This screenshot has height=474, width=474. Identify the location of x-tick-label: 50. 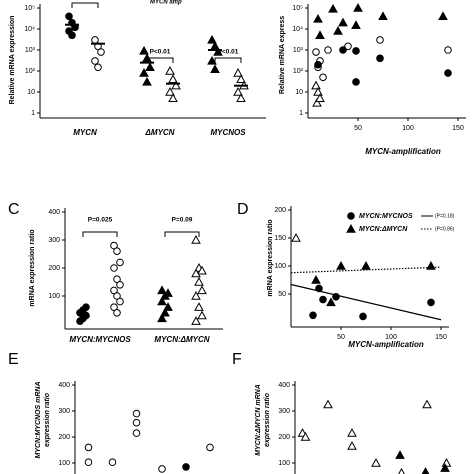
(341, 337).